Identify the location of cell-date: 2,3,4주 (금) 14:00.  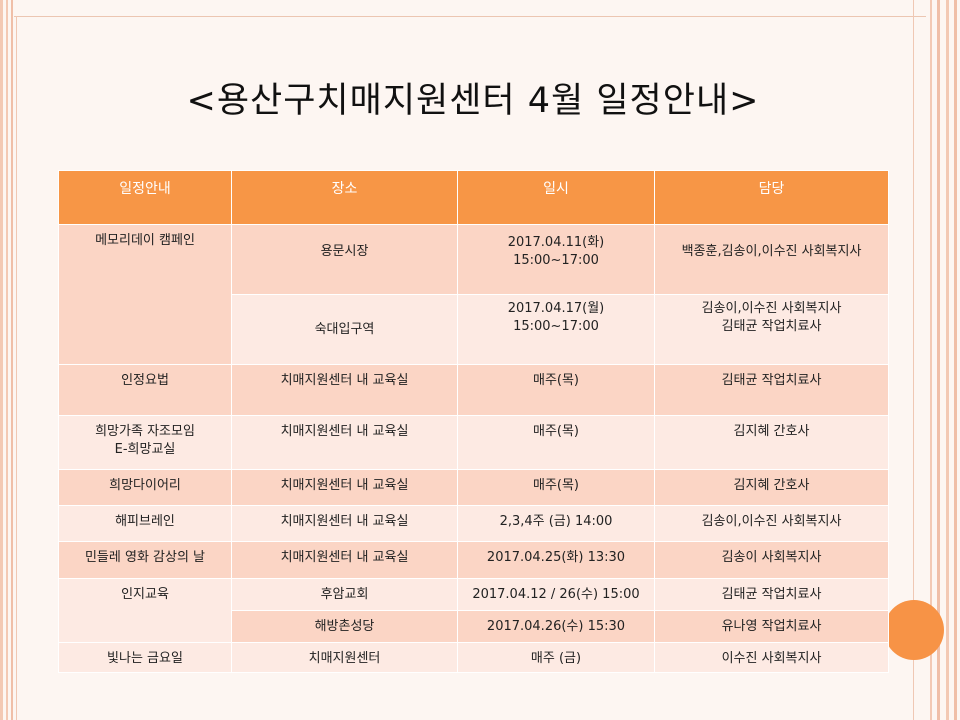
(556, 523).